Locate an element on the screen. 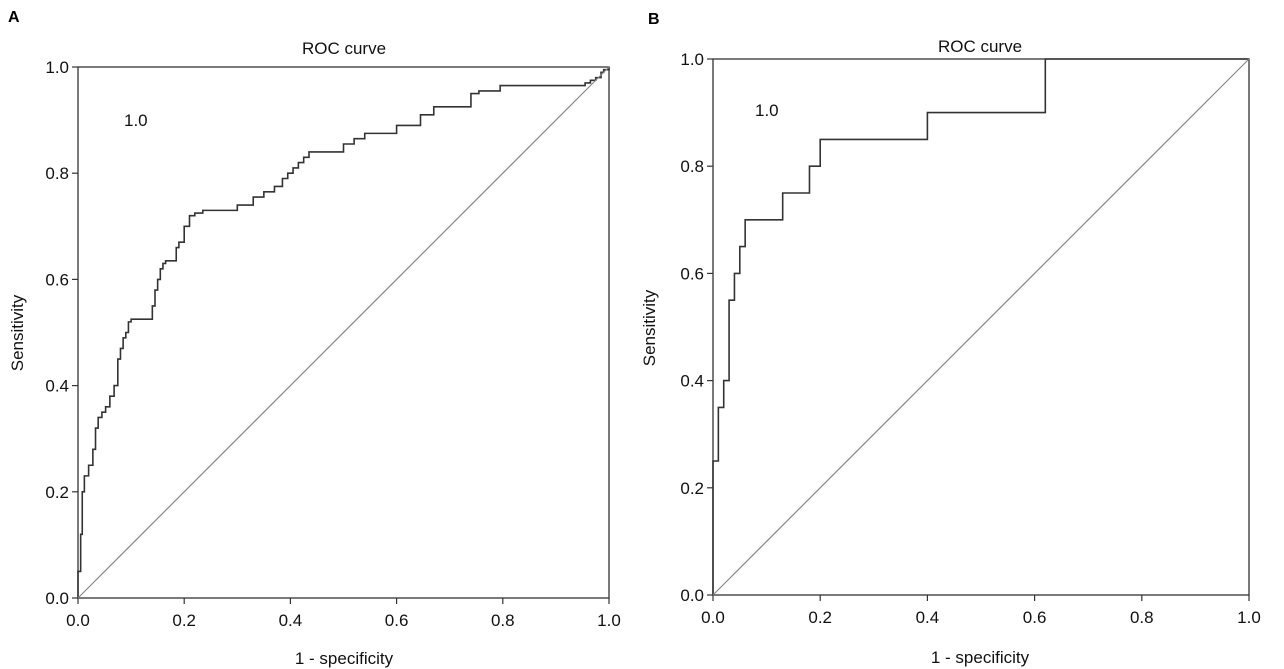 The width and height of the screenshot is (1284, 669). y-tick-label-a: 1.0 is located at coordinates (57, 67).